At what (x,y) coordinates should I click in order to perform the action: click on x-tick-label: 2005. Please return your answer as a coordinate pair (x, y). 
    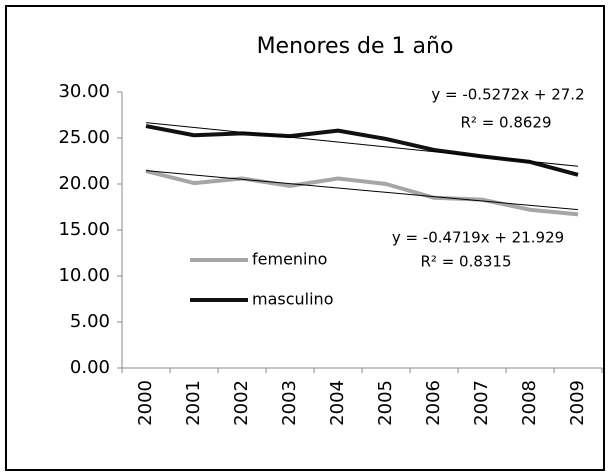
    Looking at the image, I should click on (385, 403).